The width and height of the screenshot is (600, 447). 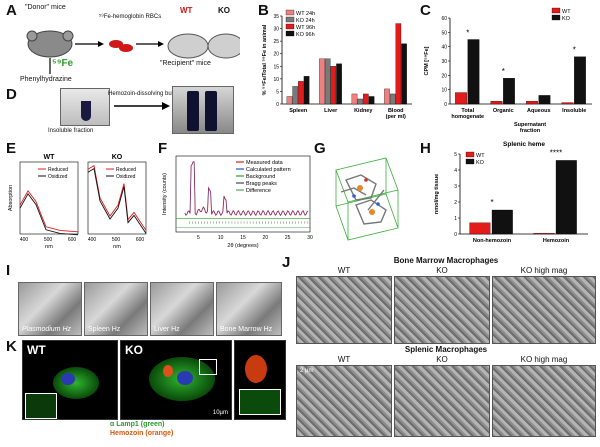 What do you see at coordinates (186, 10) in the screenshot?
I see `wt-recipient-label: WT` at bounding box center [186, 10].